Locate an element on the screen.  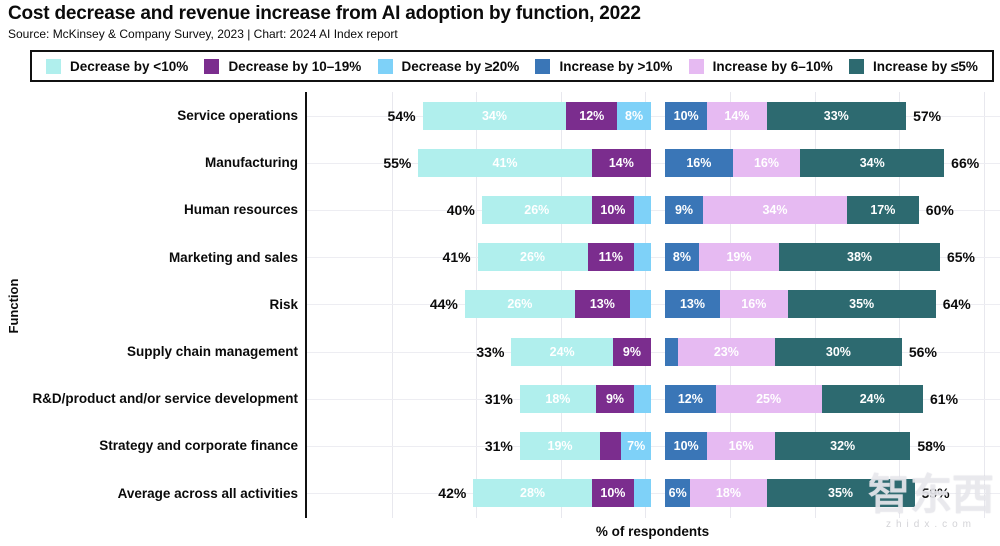
segment-value-label: 24% is located at coordinates (872, 398).